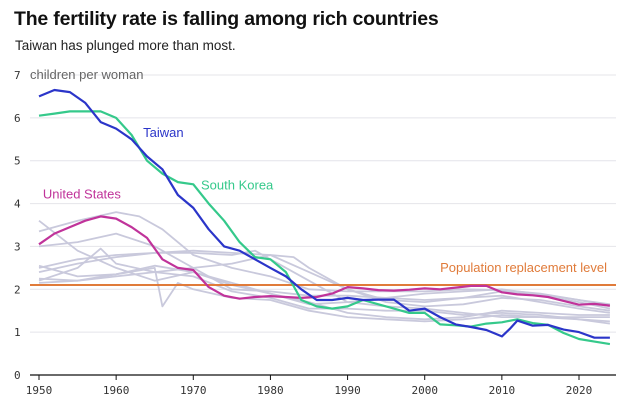 The width and height of the screenshot is (622, 417). What do you see at coordinates (321, 385) in the screenshot?
I see `x-axis: 1950 1960 1970 1980 1990 2000 2010 2020` at bounding box center [321, 385].